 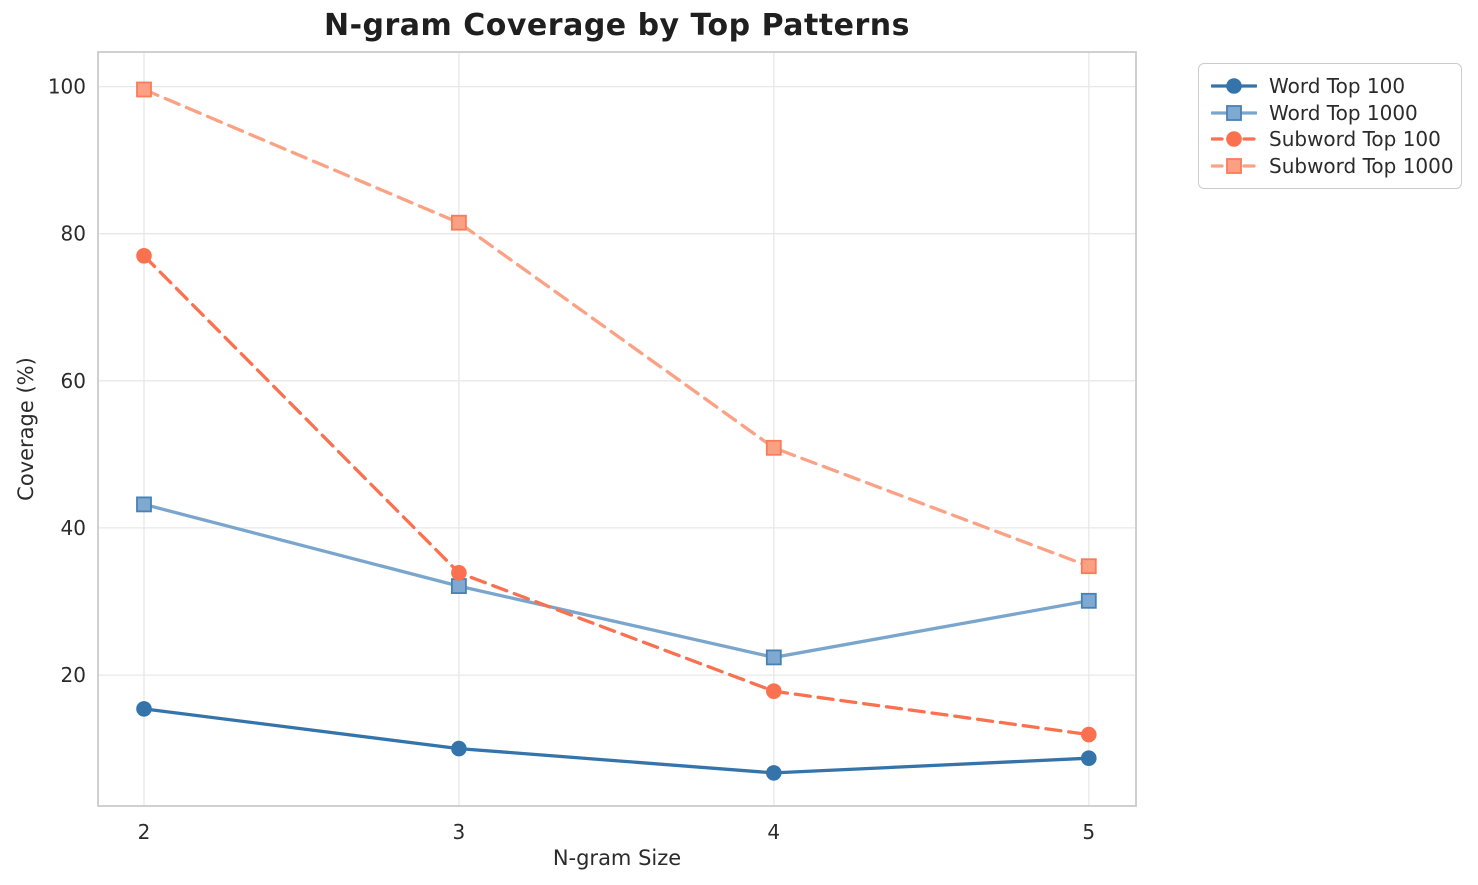 I want to click on legend-label: Word Top 100, so click(x=1337, y=86).